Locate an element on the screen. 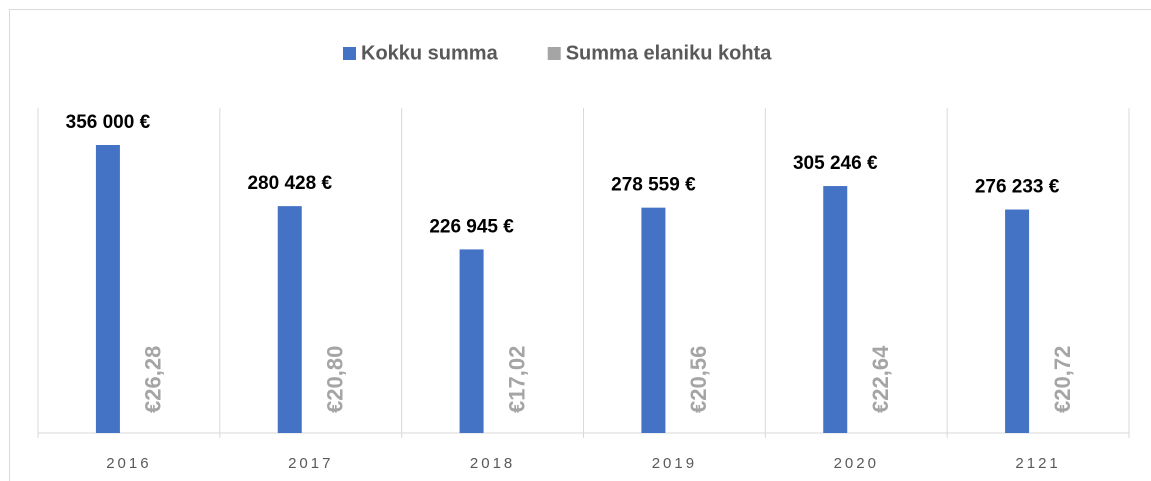 This screenshot has width=1151, height=481. data-label: €20,72 is located at coordinates (1062, 379).